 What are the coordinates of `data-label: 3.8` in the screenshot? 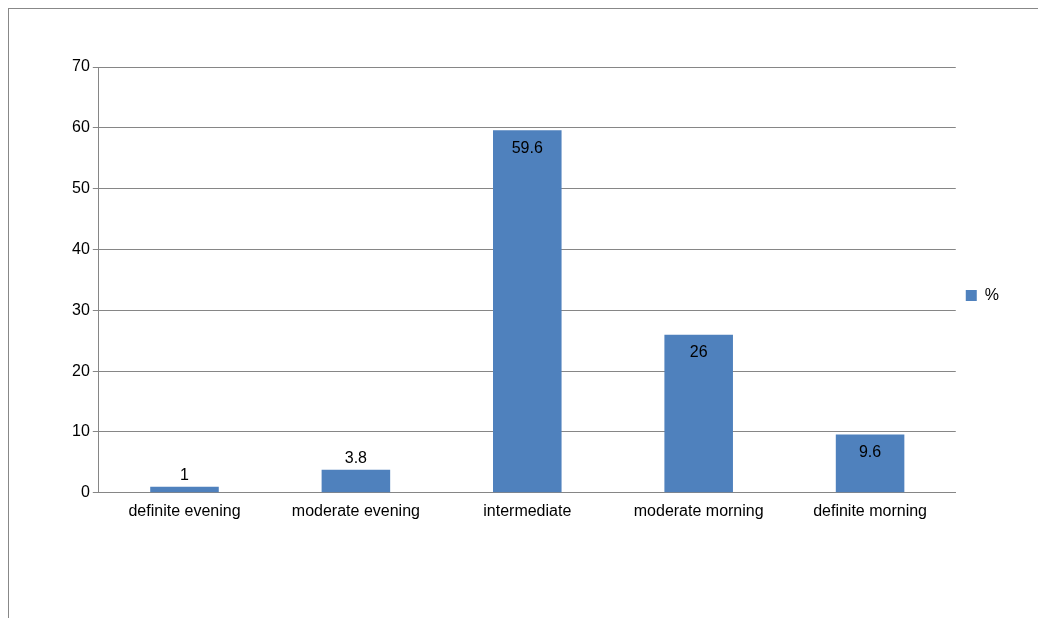 It's located at (356, 458).